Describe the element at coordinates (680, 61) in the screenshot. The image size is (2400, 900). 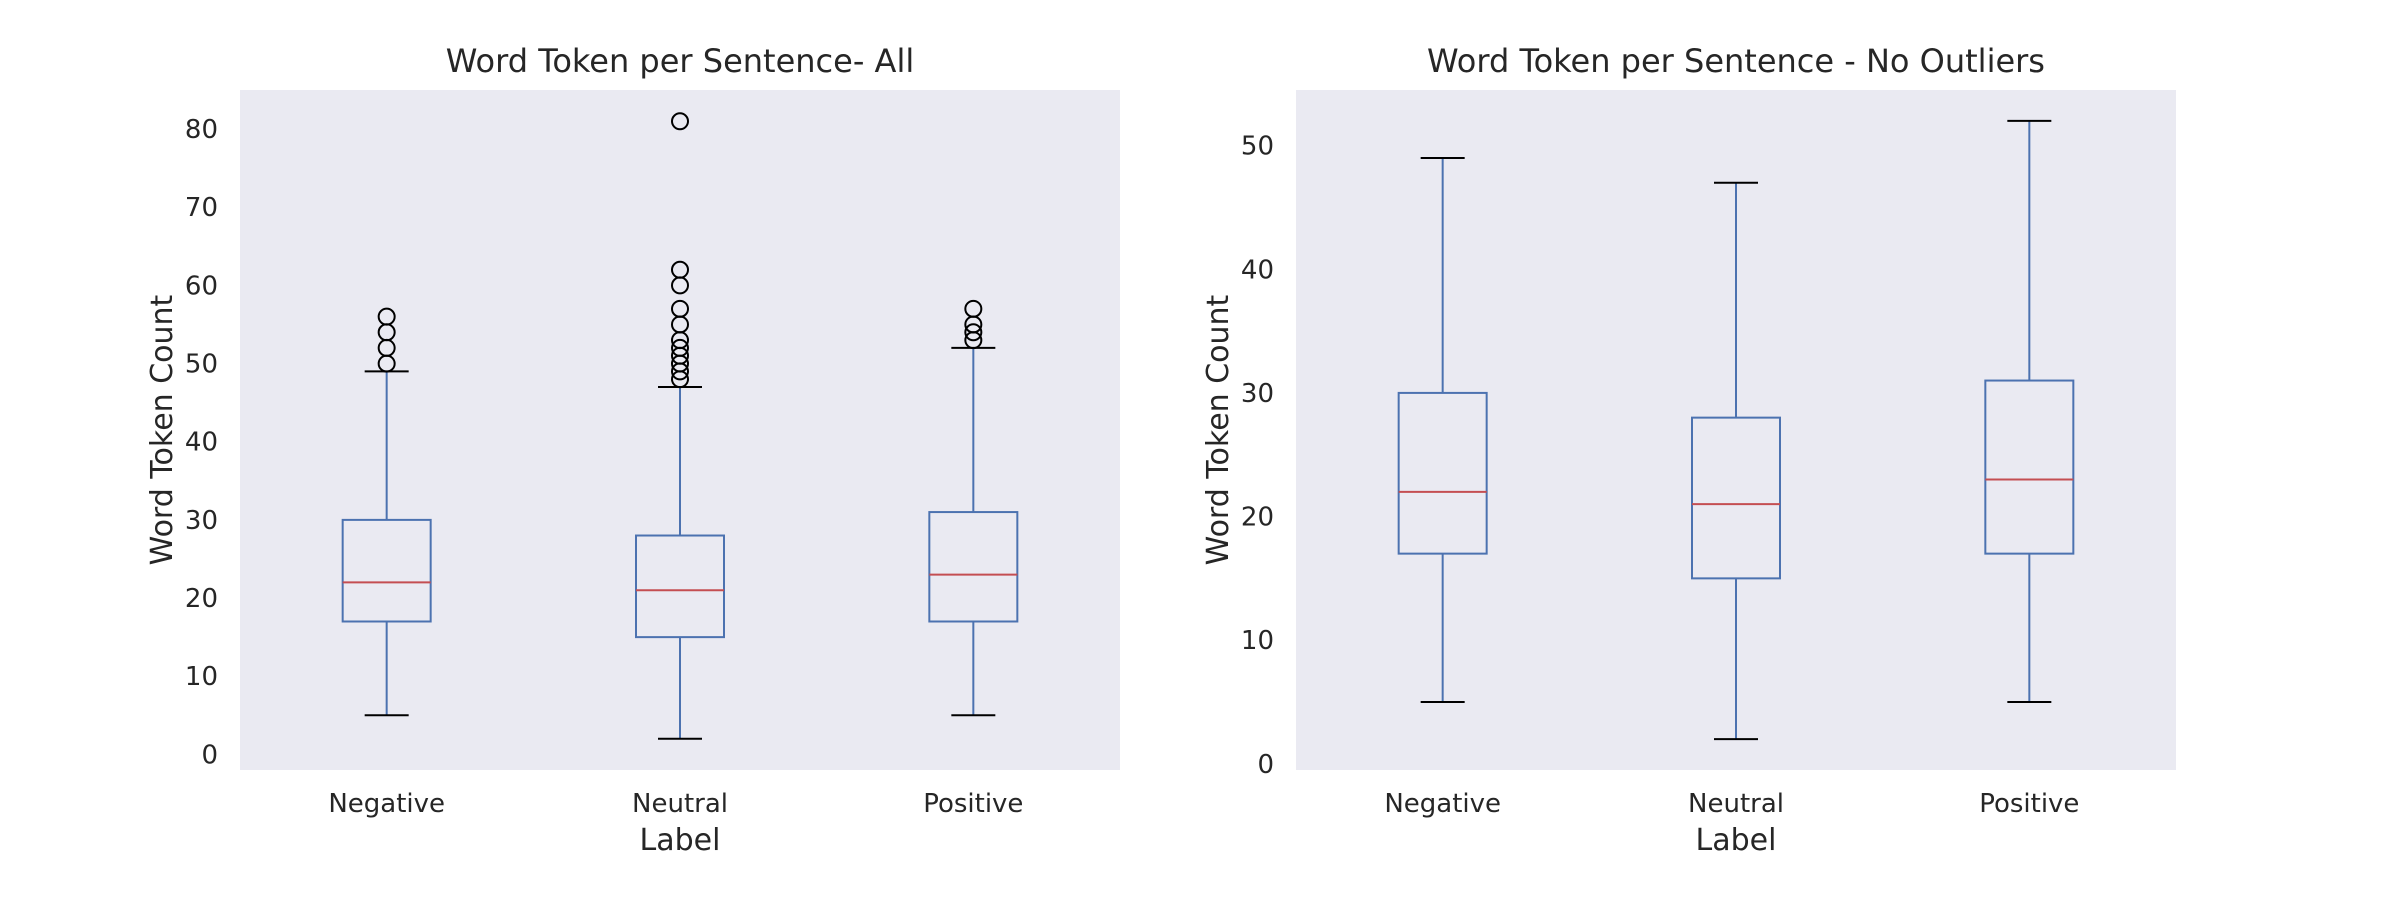
I see `chart-title: Word Token per Sentence- All` at that location.